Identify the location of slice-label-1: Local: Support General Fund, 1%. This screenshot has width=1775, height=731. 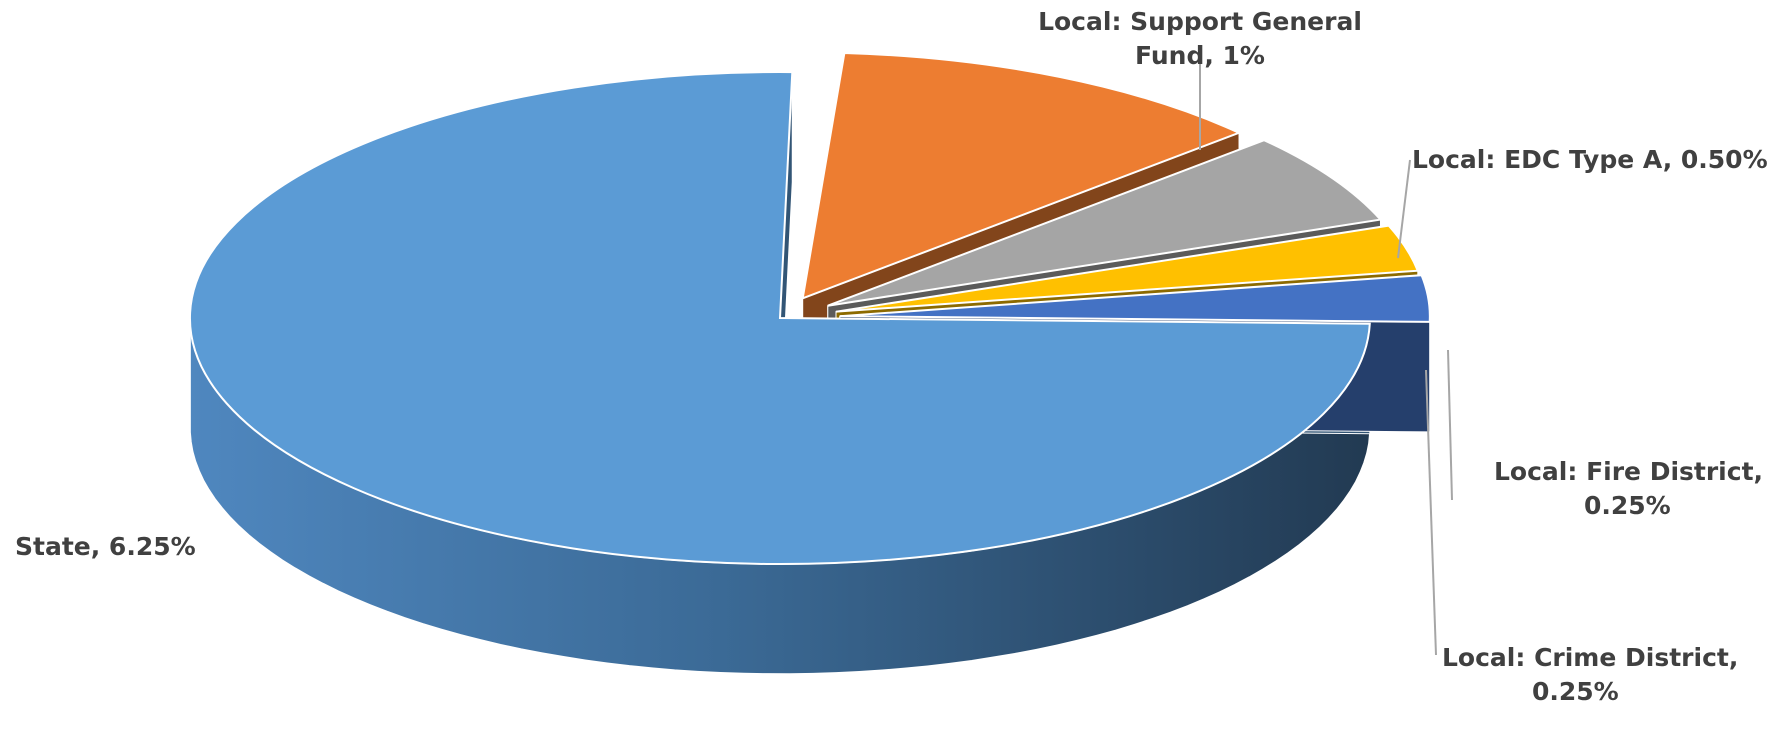
(1200, 38).